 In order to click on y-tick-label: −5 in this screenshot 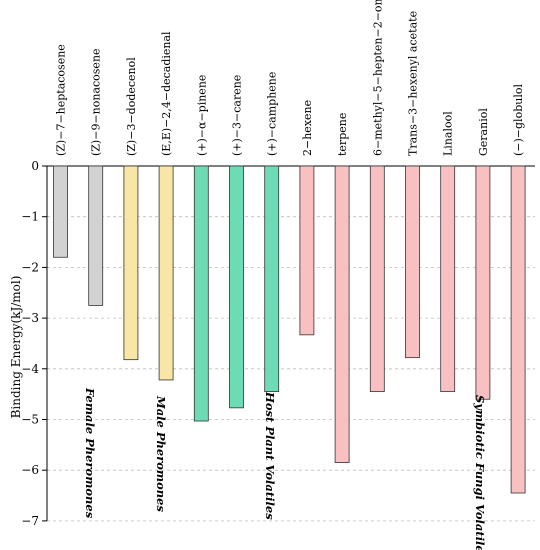, I will do `click(30, 420)`.